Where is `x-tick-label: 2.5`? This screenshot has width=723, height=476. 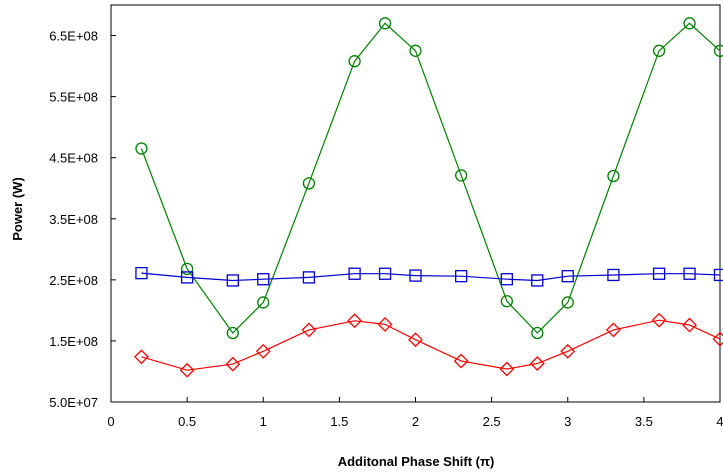 x-tick-label: 2.5 is located at coordinates (492, 421).